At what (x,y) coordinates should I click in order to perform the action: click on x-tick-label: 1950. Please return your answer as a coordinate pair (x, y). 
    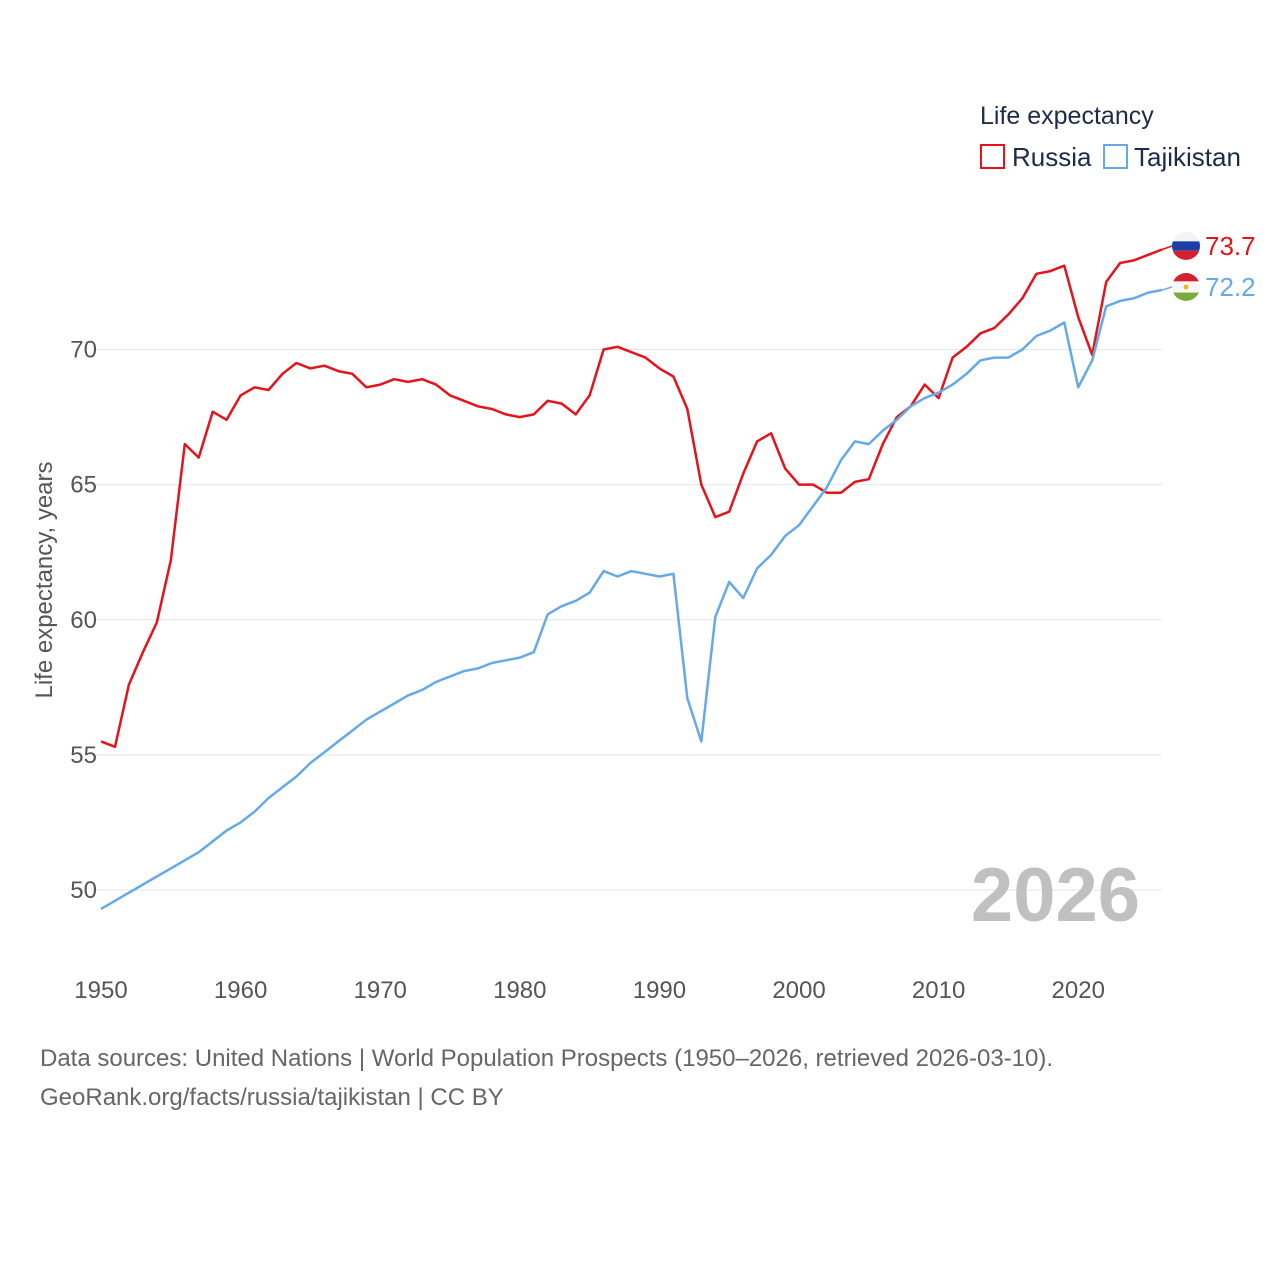
    Looking at the image, I should click on (100, 990).